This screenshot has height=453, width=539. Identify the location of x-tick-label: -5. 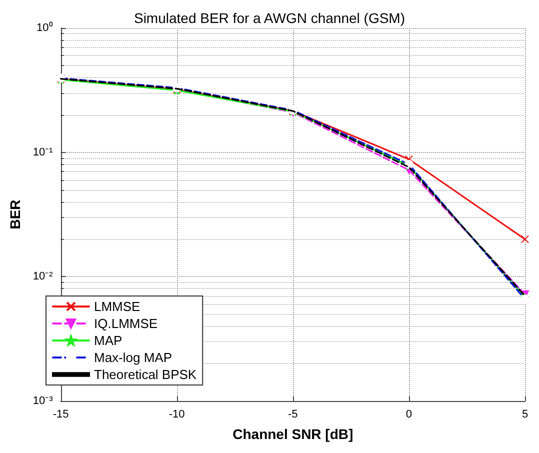
(293, 414).